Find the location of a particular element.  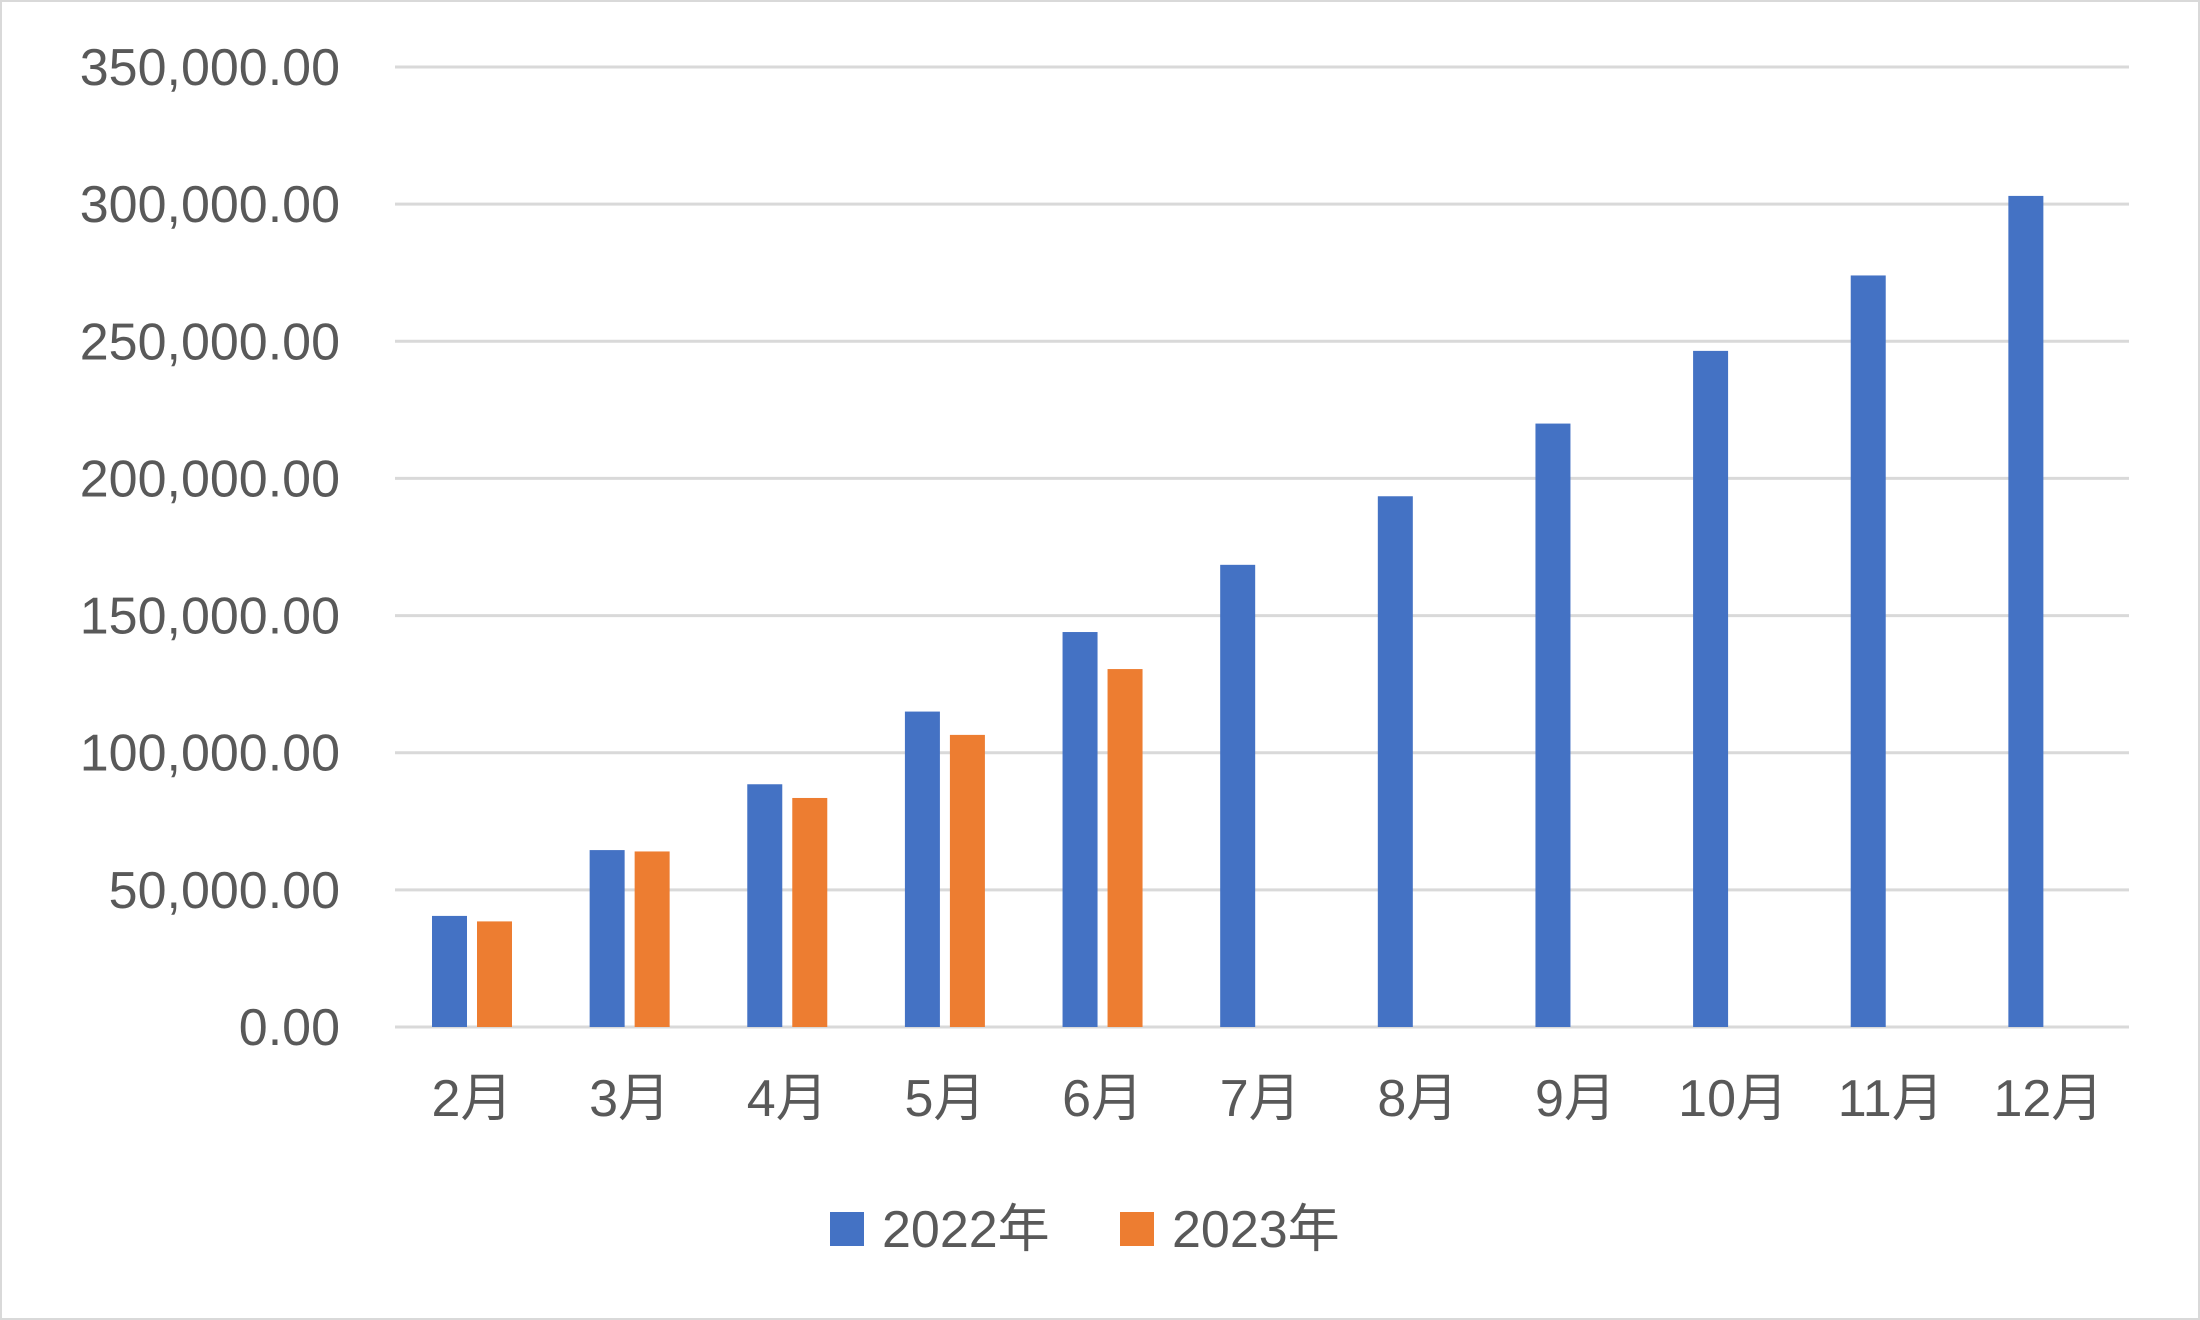

y-tick-label: 250,000.00 is located at coordinates (210, 342).